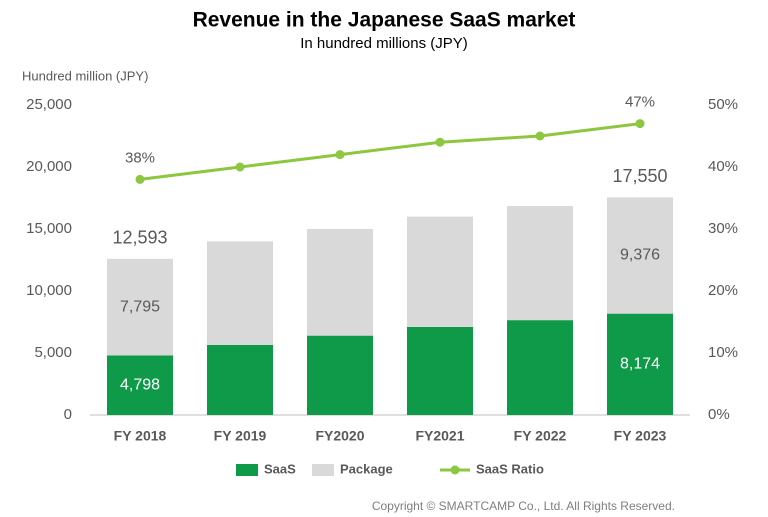 The height and width of the screenshot is (517, 768). Describe the element at coordinates (639, 176) in the screenshot. I see `total-label: 17,550` at that location.